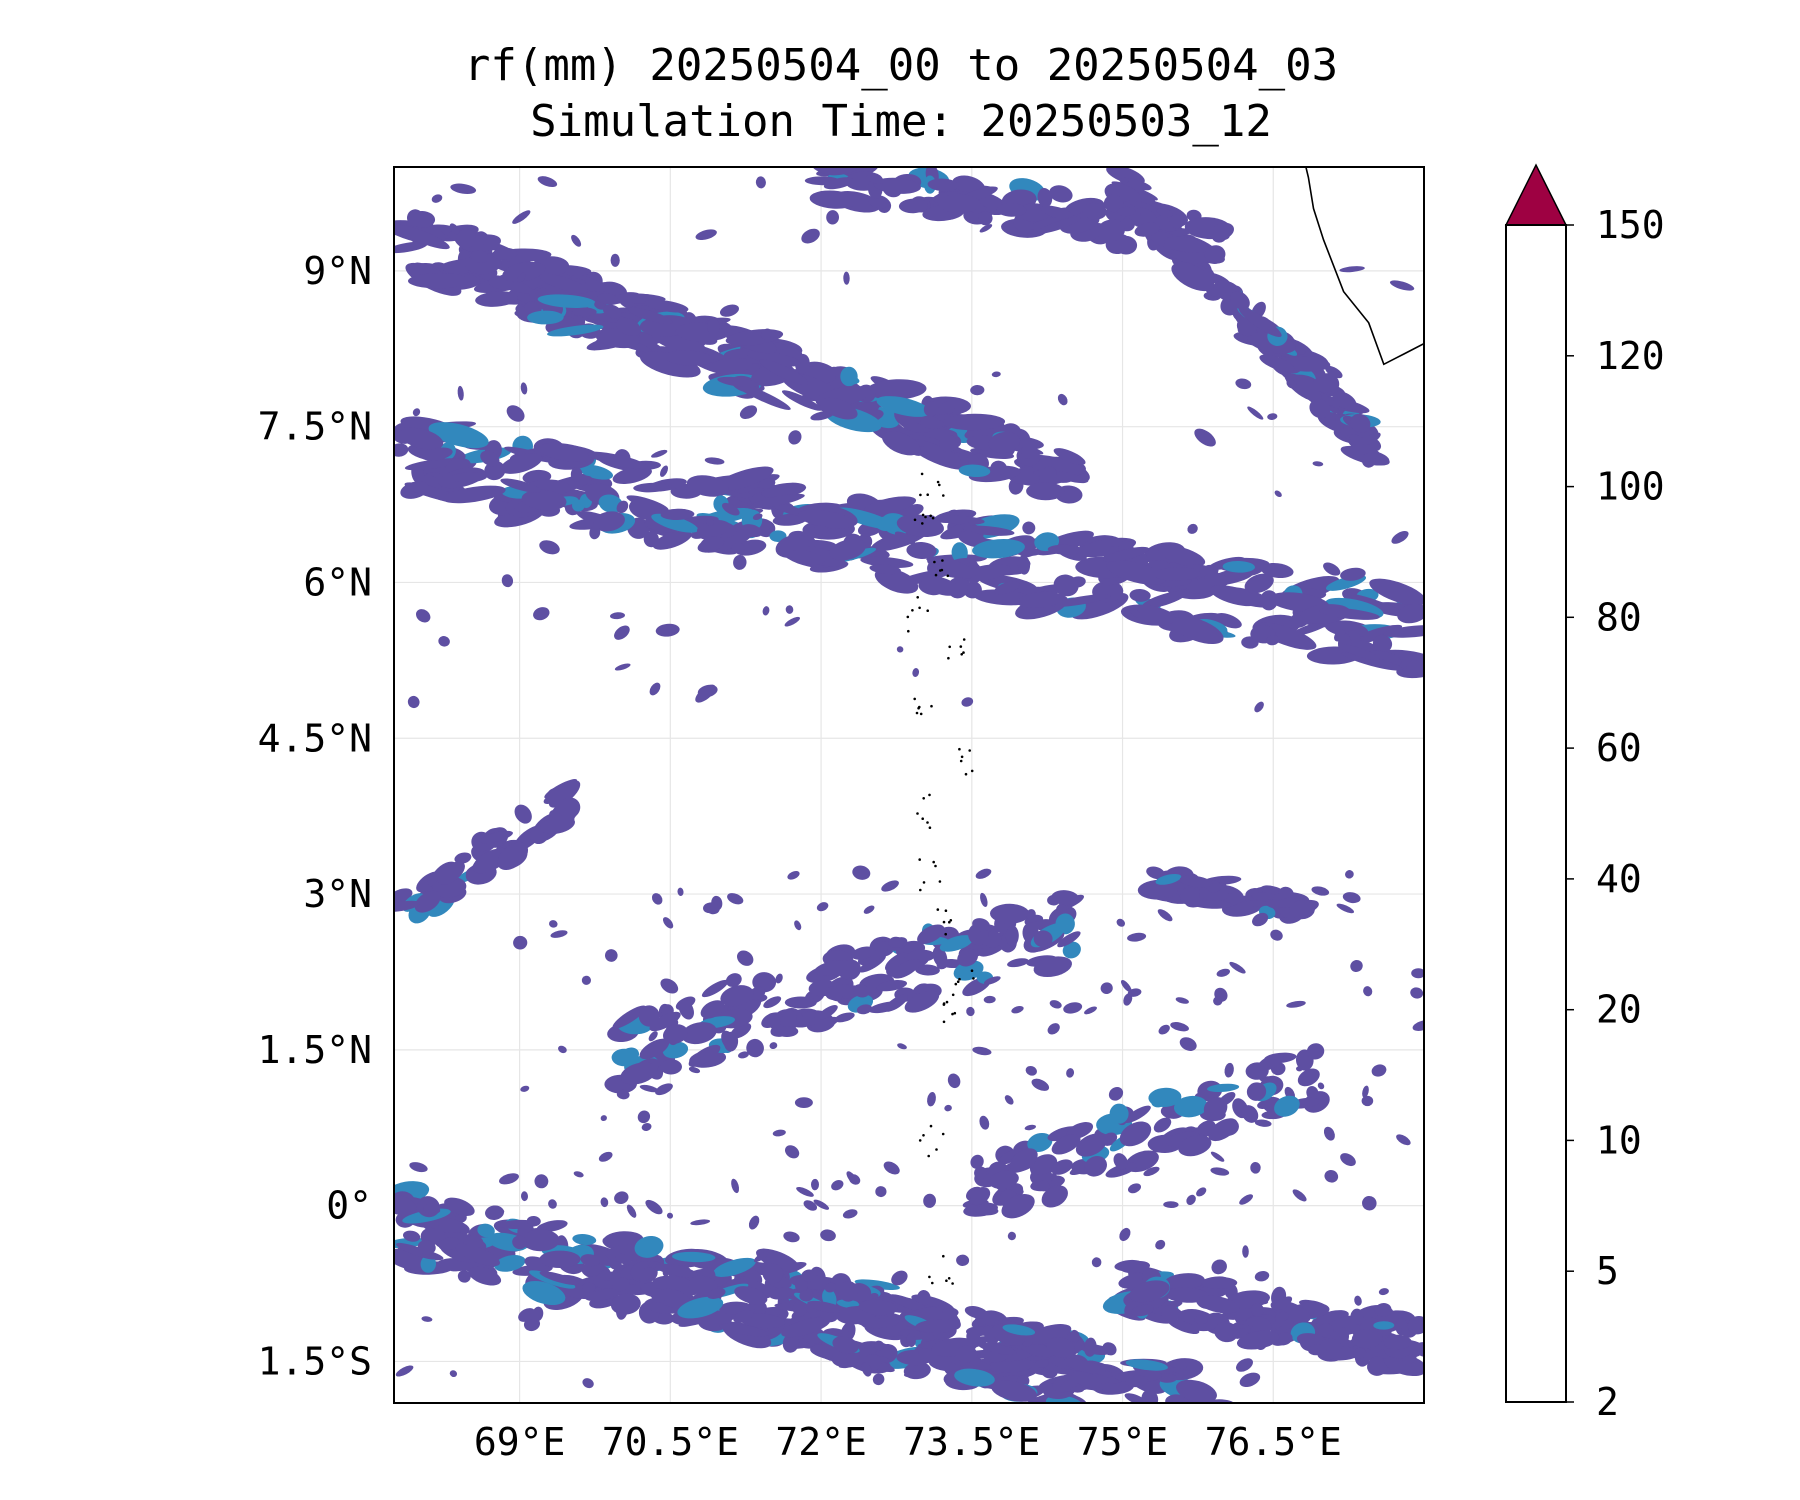 Image resolution: width=1800 pixels, height=1500 pixels. What do you see at coordinates (1630, 487) in the screenshot?
I see `colorbar-tick-label: 100` at bounding box center [1630, 487].